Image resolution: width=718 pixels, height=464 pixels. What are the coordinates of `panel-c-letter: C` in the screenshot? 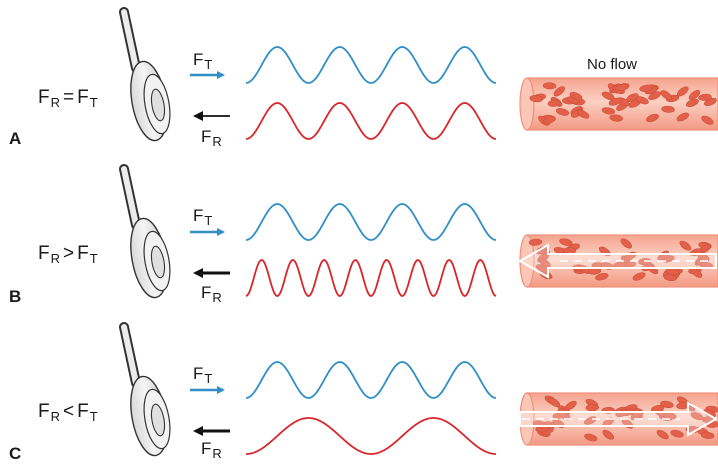 It's located at (15, 453).